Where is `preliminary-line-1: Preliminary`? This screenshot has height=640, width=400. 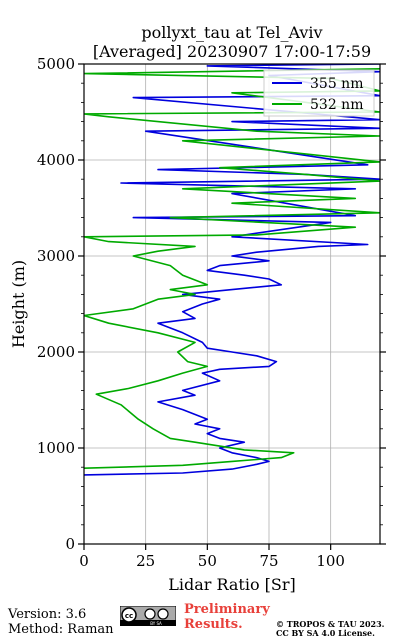
preliminary-line-1: Preliminary is located at coordinates (227, 609).